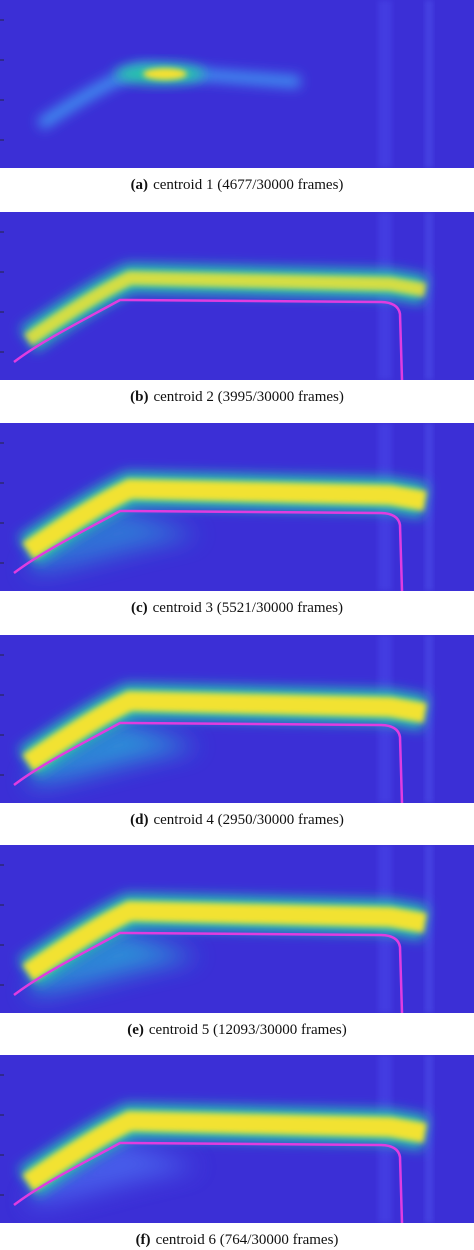 The width and height of the screenshot is (474, 1250). Describe the element at coordinates (139, 397) in the screenshot. I see `caption-label: (b)` at that location.